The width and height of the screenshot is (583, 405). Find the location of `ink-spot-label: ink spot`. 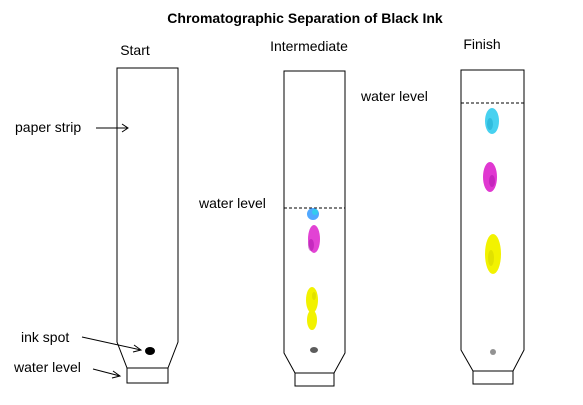

ink-spot-label: ink spot is located at coordinates (45, 337).